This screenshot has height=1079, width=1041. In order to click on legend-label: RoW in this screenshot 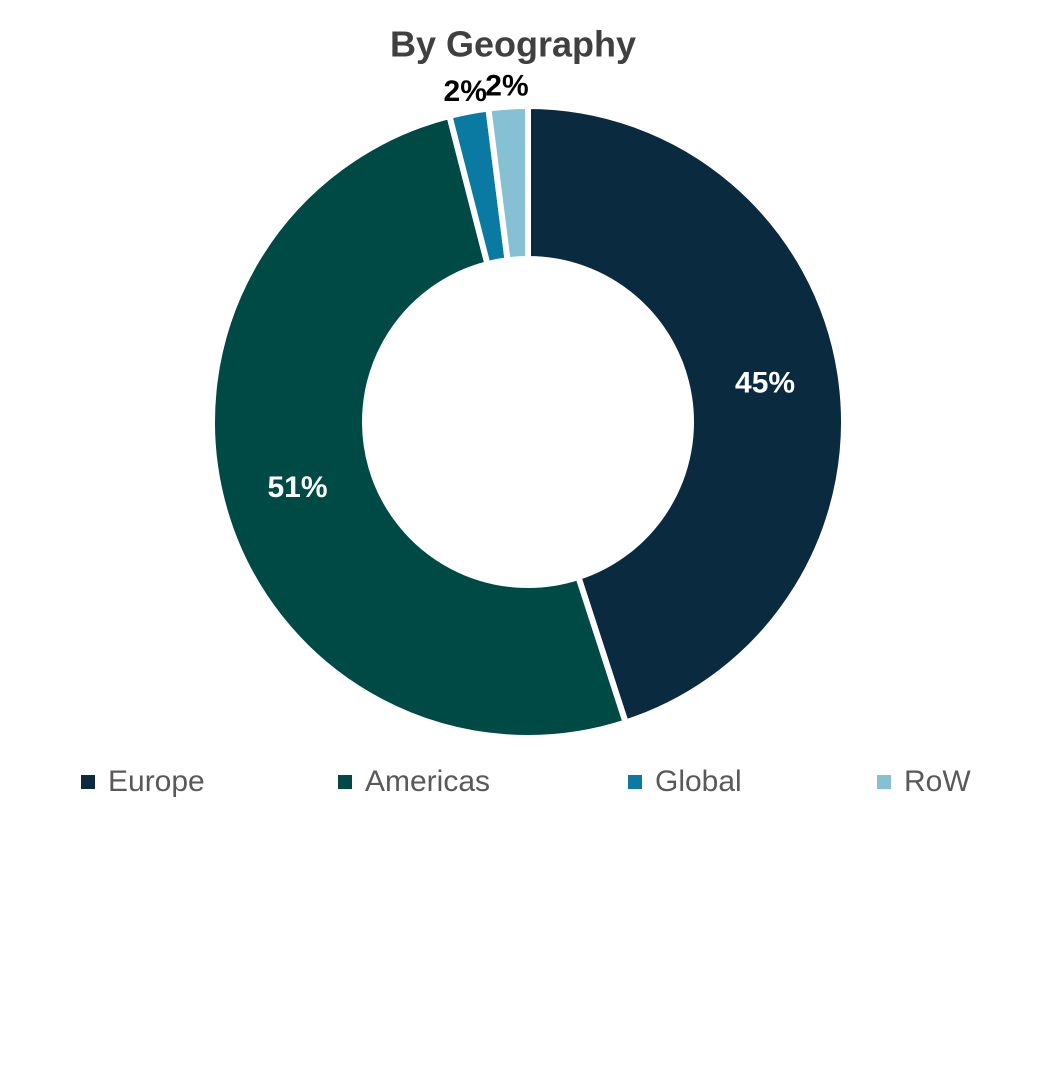, I will do `click(937, 781)`.